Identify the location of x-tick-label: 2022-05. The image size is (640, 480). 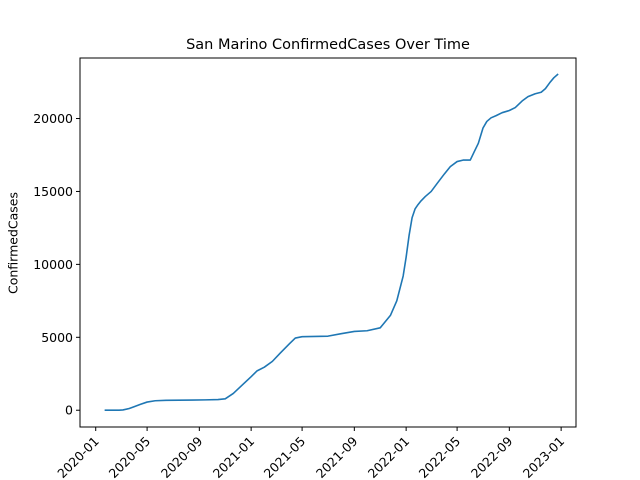
(440, 457).